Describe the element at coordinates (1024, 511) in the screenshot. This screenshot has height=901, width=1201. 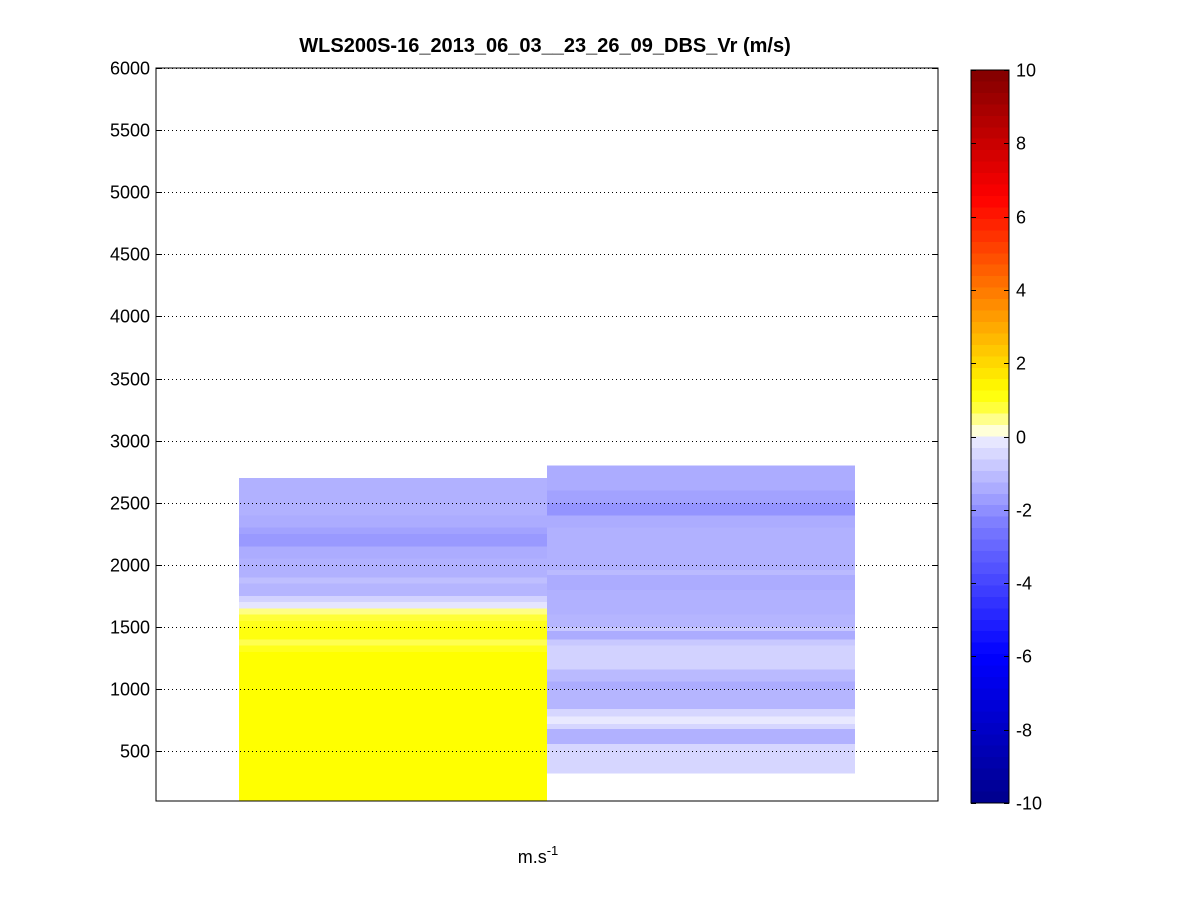
I see `colorbar-tick-label: -2` at that location.